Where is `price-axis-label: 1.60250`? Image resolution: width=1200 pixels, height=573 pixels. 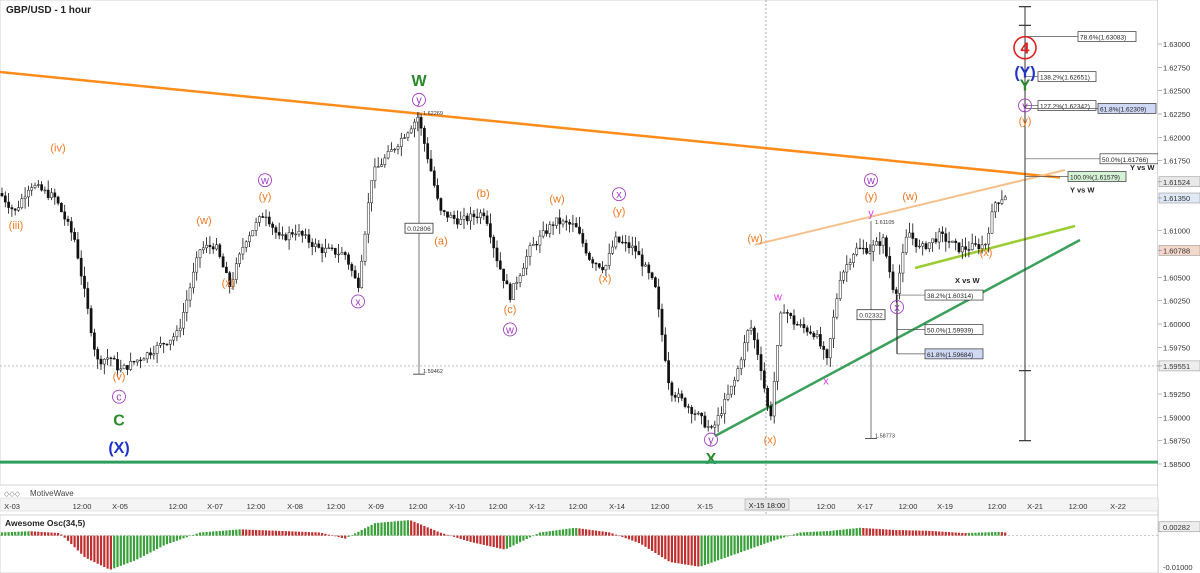
price-axis-label: 1.60250 is located at coordinates (1176, 301).